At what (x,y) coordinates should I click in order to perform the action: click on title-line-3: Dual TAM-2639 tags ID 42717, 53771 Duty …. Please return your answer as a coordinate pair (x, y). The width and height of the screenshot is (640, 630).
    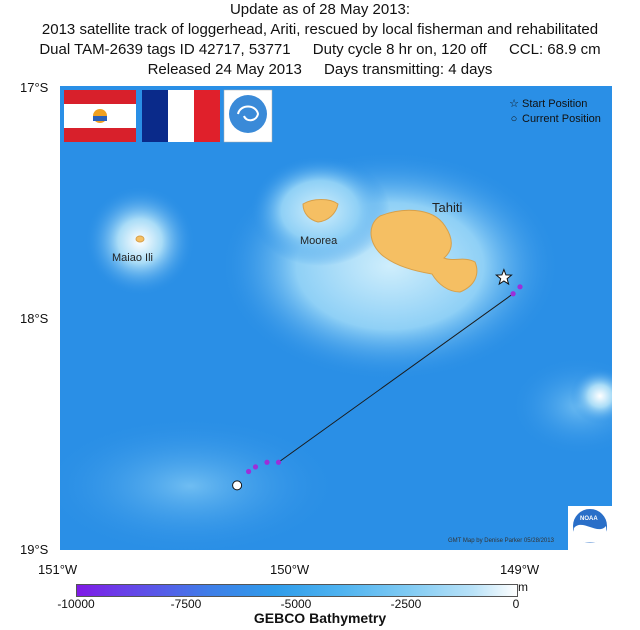
    Looking at the image, I should click on (320, 50).